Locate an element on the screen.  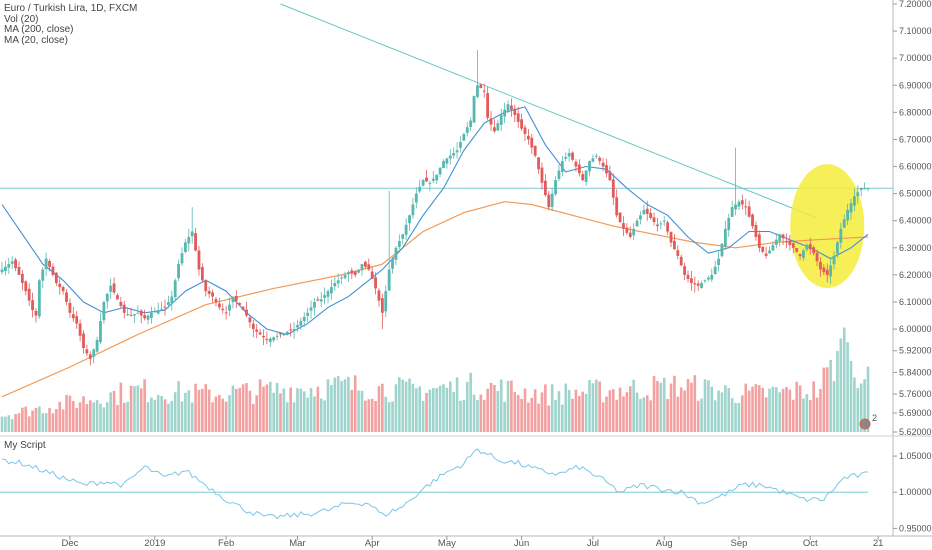
price-tick-label: 6.30000 is located at coordinates (915, 248).